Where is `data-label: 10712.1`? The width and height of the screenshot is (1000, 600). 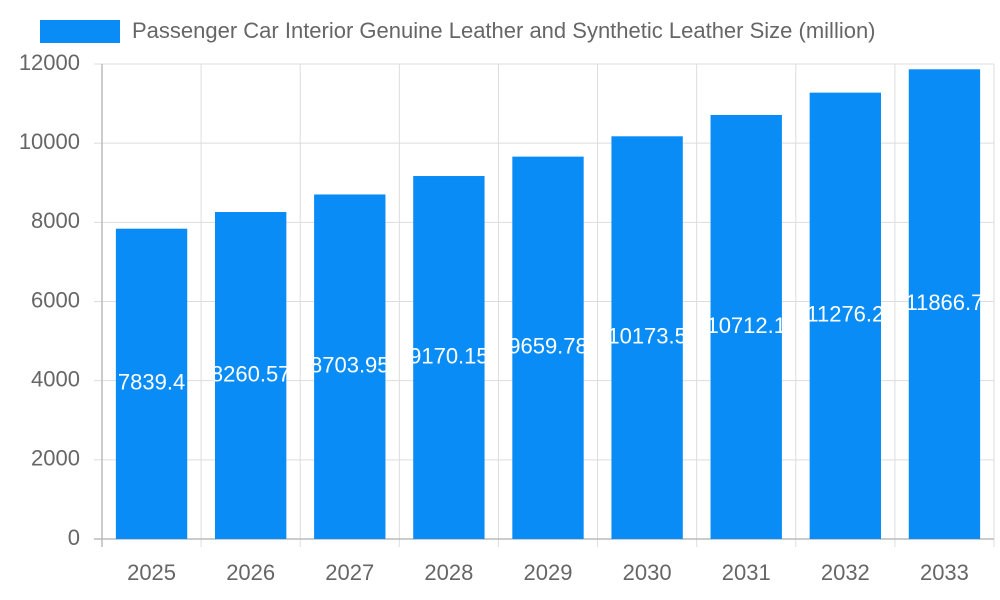 data-label: 10712.1 is located at coordinates (746, 325).